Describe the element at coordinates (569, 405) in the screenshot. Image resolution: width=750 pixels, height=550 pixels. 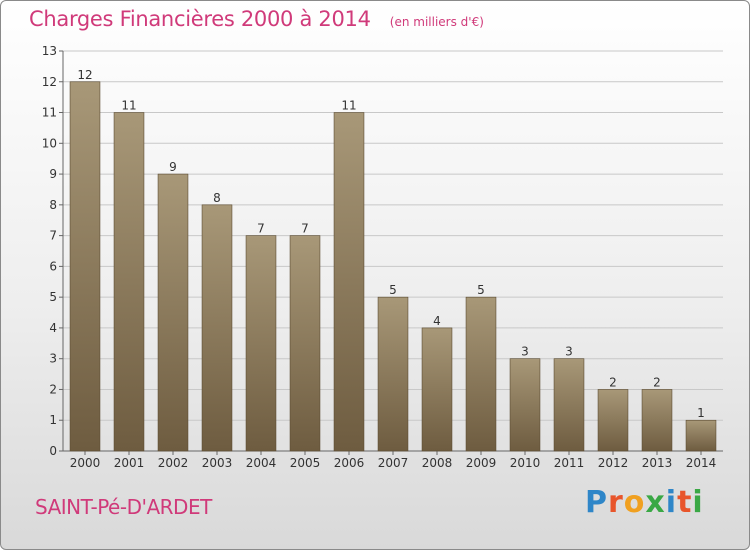
I see `bar-2011` at that location.